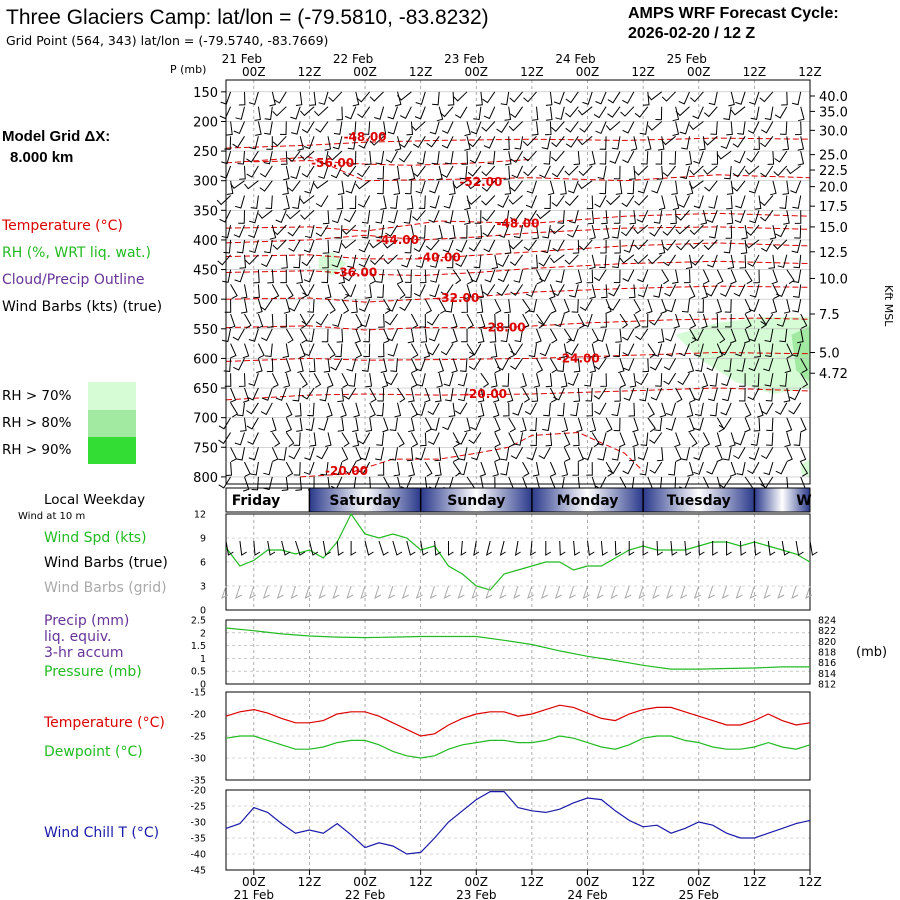 The height and width of the screenshot is (900, 900). Describe the element at coordinates (833, 228) in the screenshot. I see `height-tick-label: 15.0` at that location.